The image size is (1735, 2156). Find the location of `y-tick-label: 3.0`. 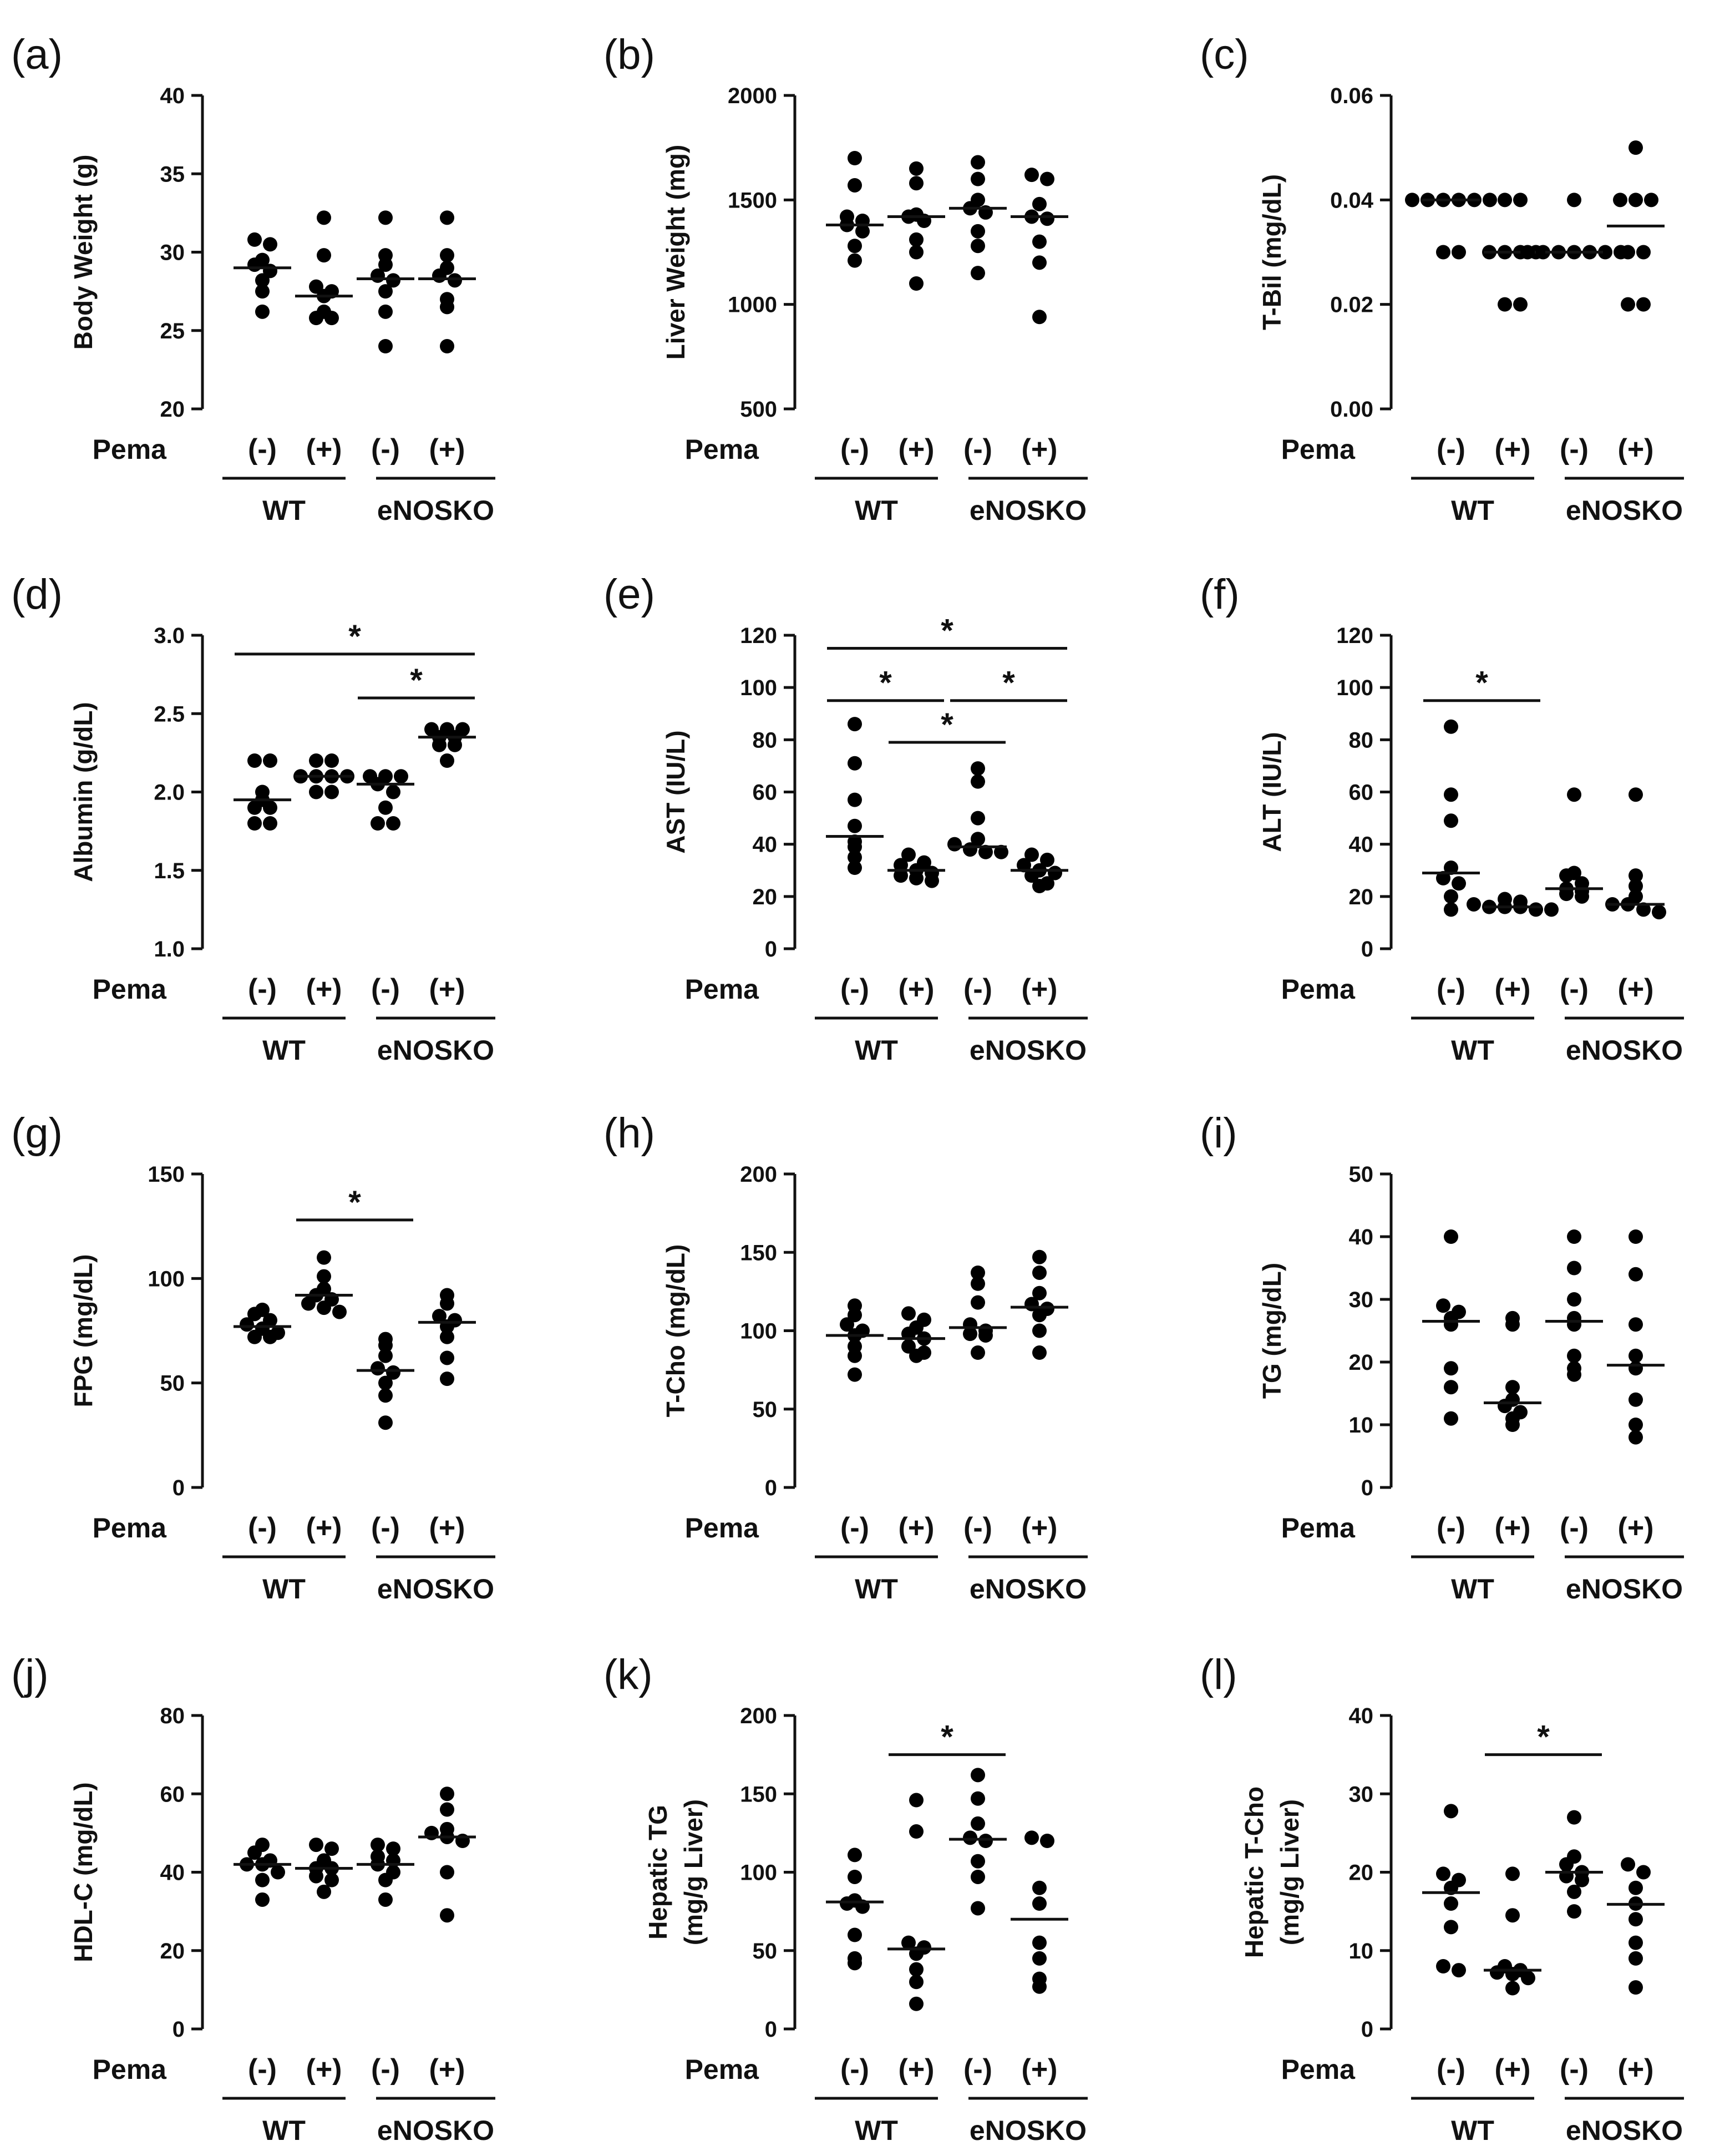

y-tick-label: 3.0 is located at coordinates (169, 636).